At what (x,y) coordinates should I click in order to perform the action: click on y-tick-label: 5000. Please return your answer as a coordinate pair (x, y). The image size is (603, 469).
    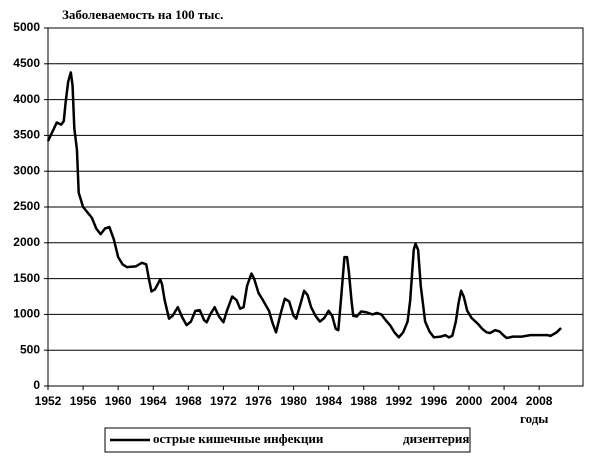
    Looking at the image, I should click on (26, 27).